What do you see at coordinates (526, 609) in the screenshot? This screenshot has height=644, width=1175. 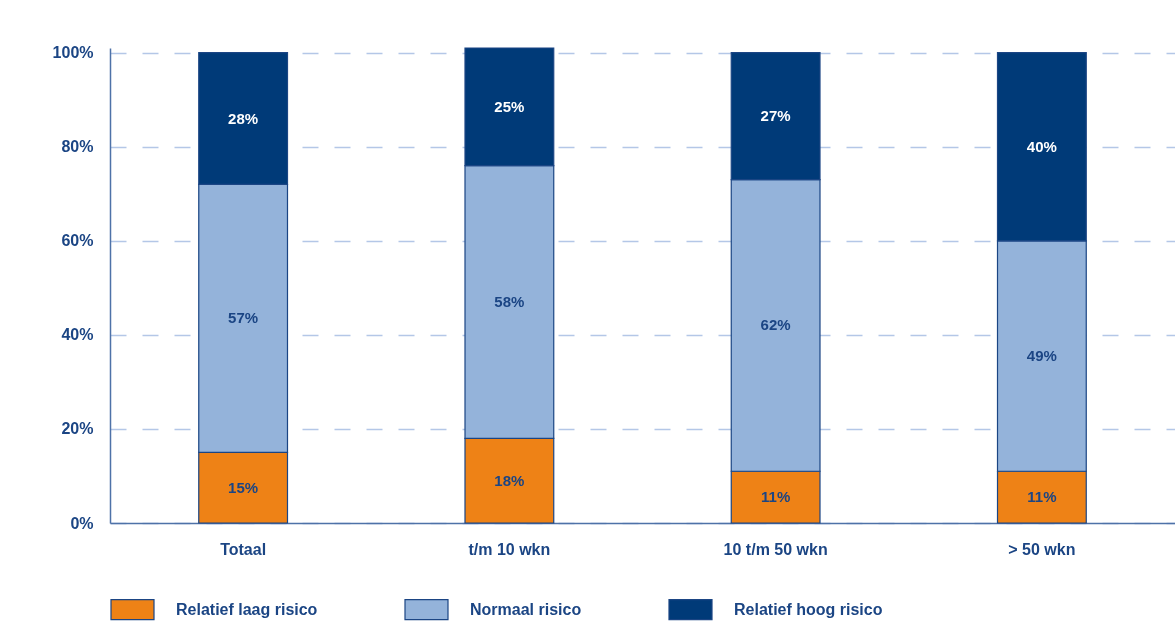 I see `legend-label: Normaal risico` at bounding box center [526, 609].